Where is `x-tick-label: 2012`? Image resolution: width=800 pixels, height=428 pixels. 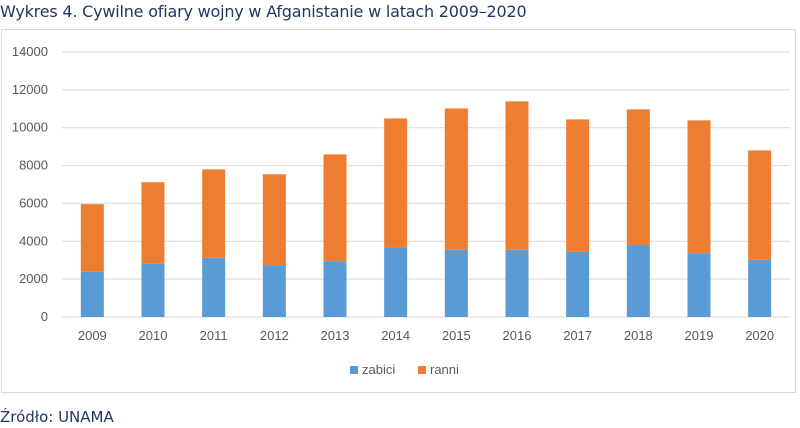
x-tick-label: 2012 is located at coordinates (274, 335).